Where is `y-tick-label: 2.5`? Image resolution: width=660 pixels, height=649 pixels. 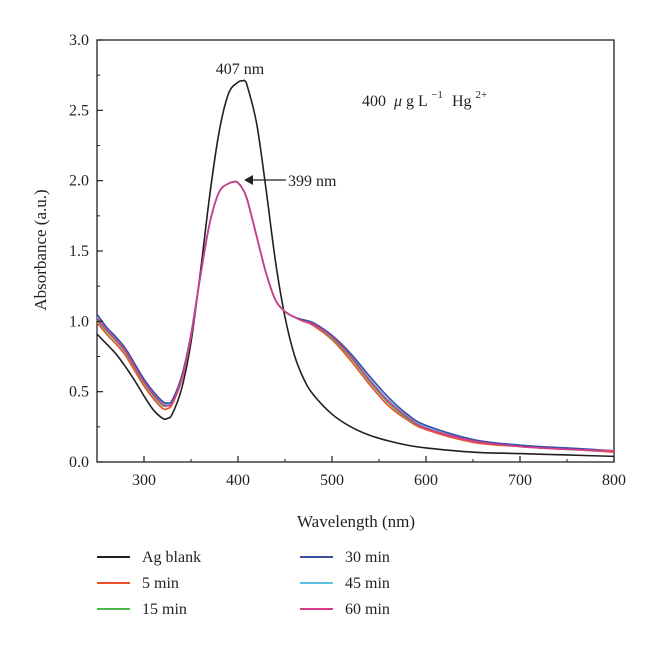 y-tick-label: 2.5 is located at coordinates (79, 110).